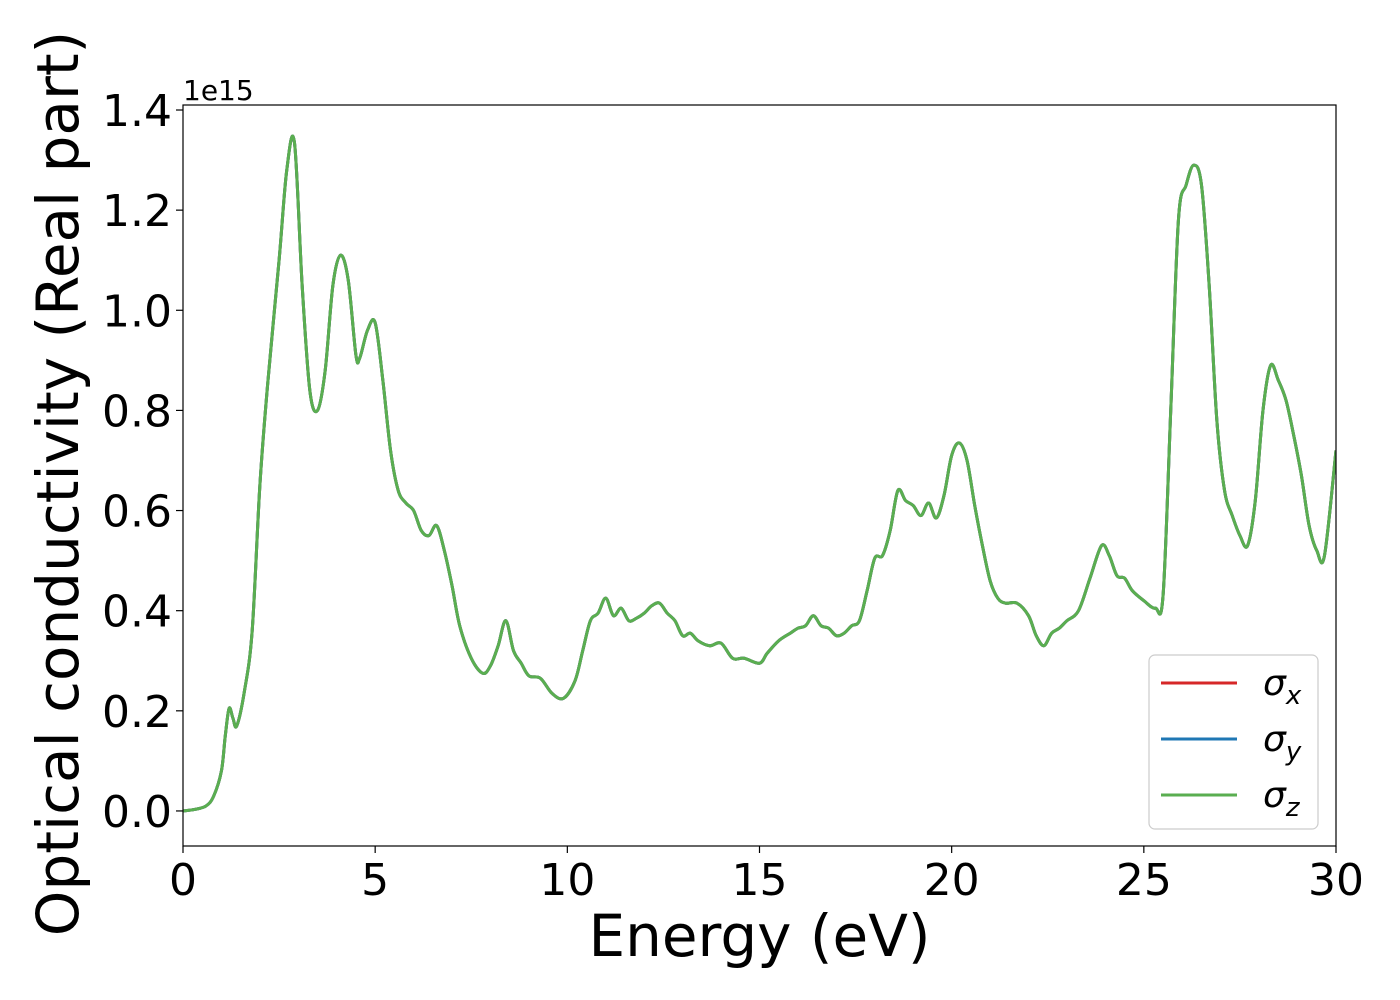  What do you see at coordinates (567, 880) in the screenshot?
I see `x-tick-label: 10` at bounding box center [567, 880].